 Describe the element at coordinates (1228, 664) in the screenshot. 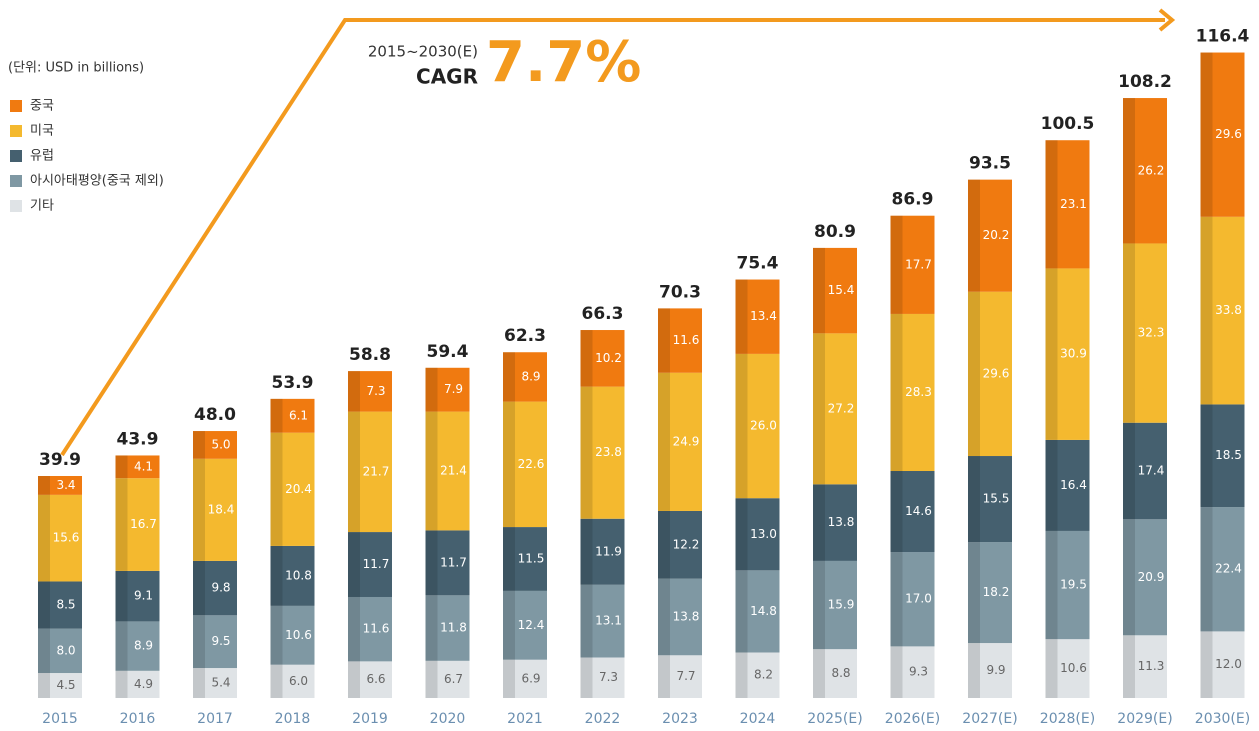

I see `value-label: 12.0` at that location.